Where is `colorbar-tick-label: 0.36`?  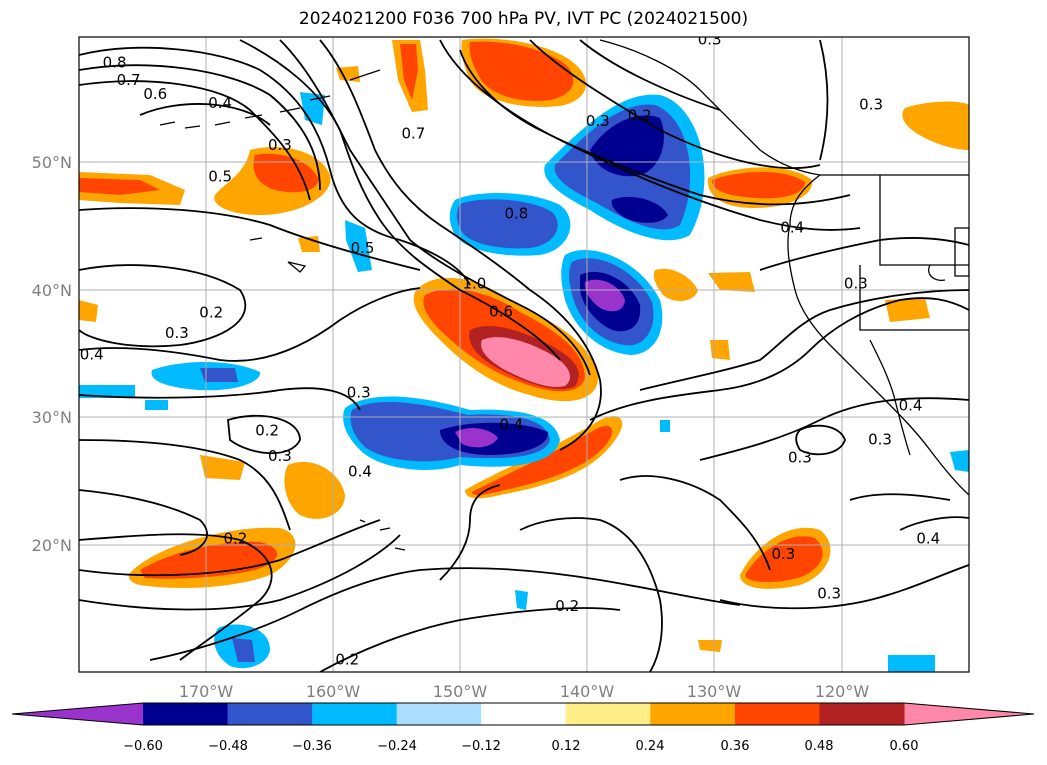
colorbar-tick-label: 0.36 is located at coordinates (735, 746).